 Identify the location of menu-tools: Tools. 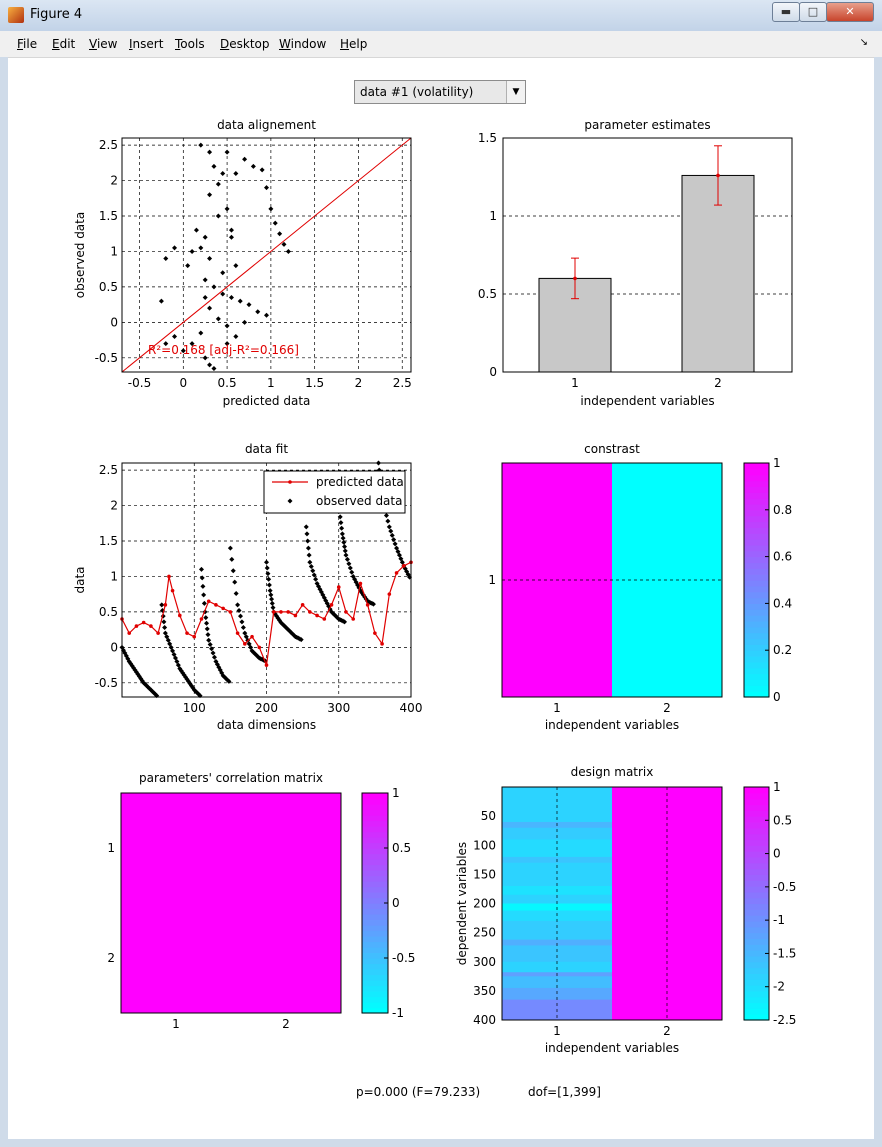
(190, 44).